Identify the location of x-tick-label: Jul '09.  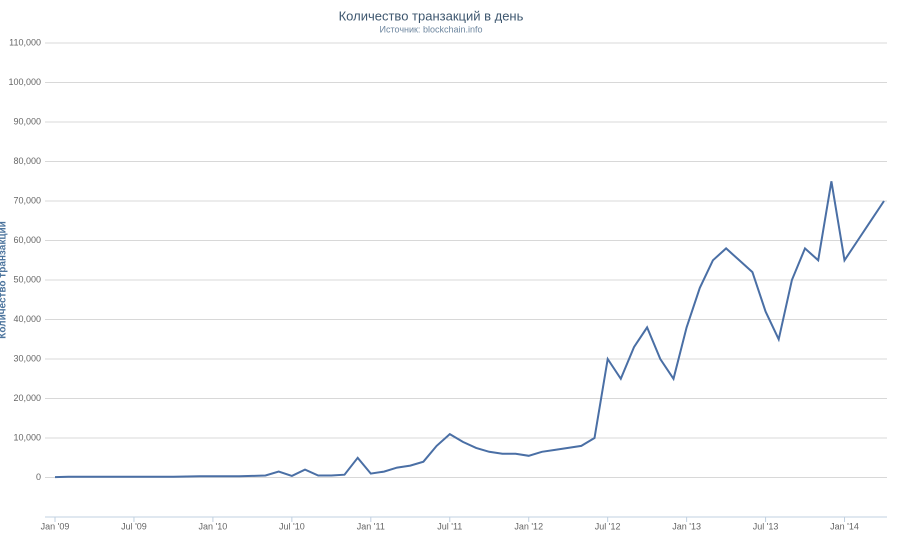
(134, 526).